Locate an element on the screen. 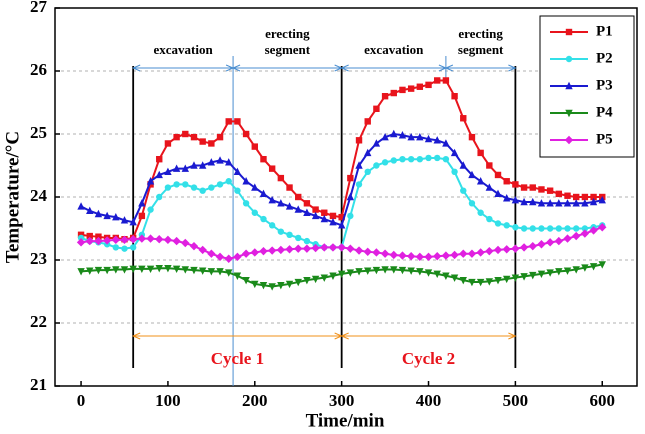  phase-label: excavation is located at coordinates (184, 49).